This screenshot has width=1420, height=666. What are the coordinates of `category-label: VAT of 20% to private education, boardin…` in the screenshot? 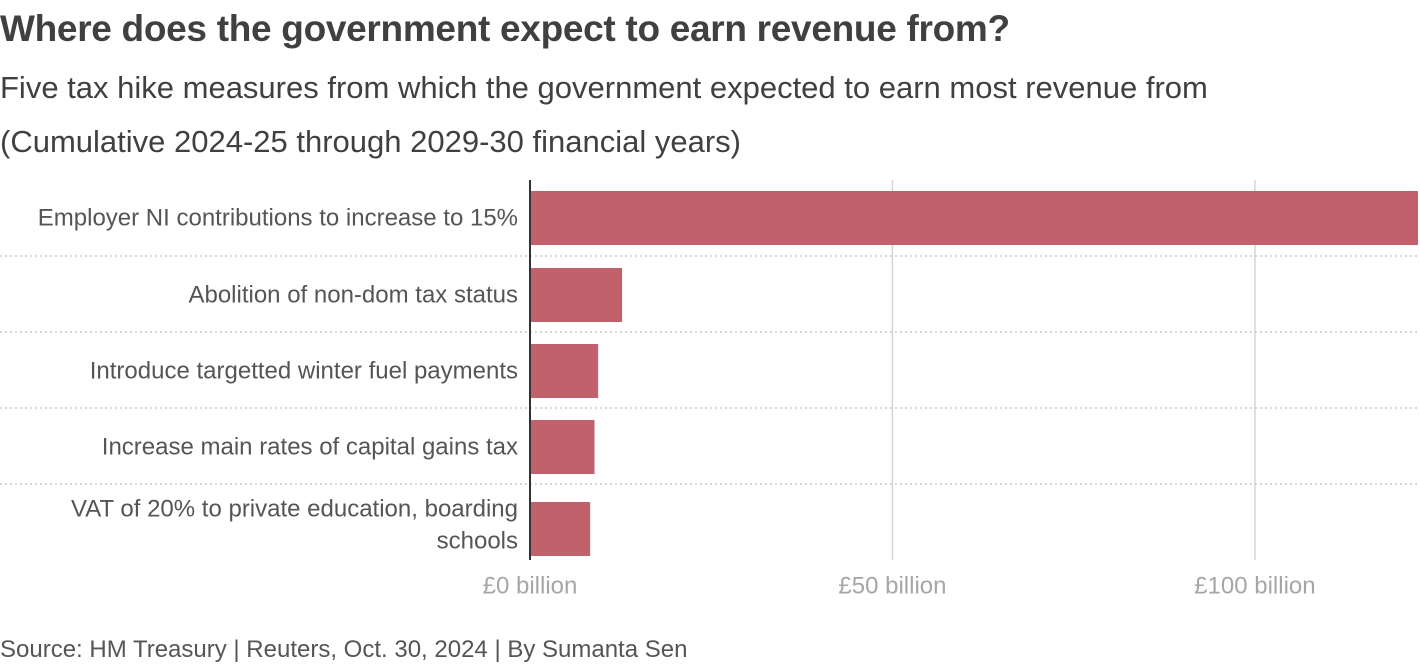 It's located at (294, 509).